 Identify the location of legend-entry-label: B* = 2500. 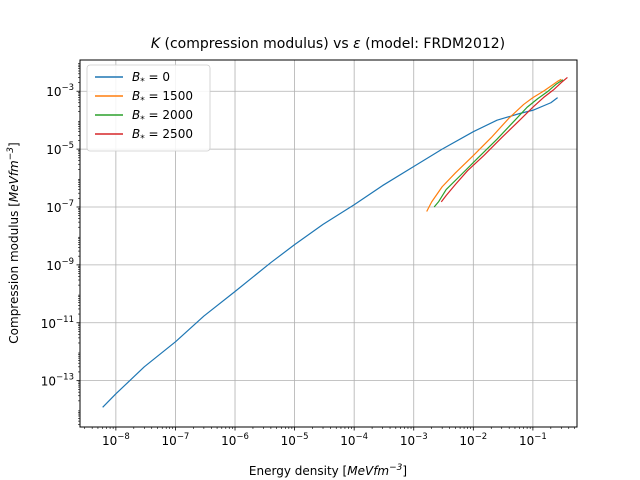
(162, 135).